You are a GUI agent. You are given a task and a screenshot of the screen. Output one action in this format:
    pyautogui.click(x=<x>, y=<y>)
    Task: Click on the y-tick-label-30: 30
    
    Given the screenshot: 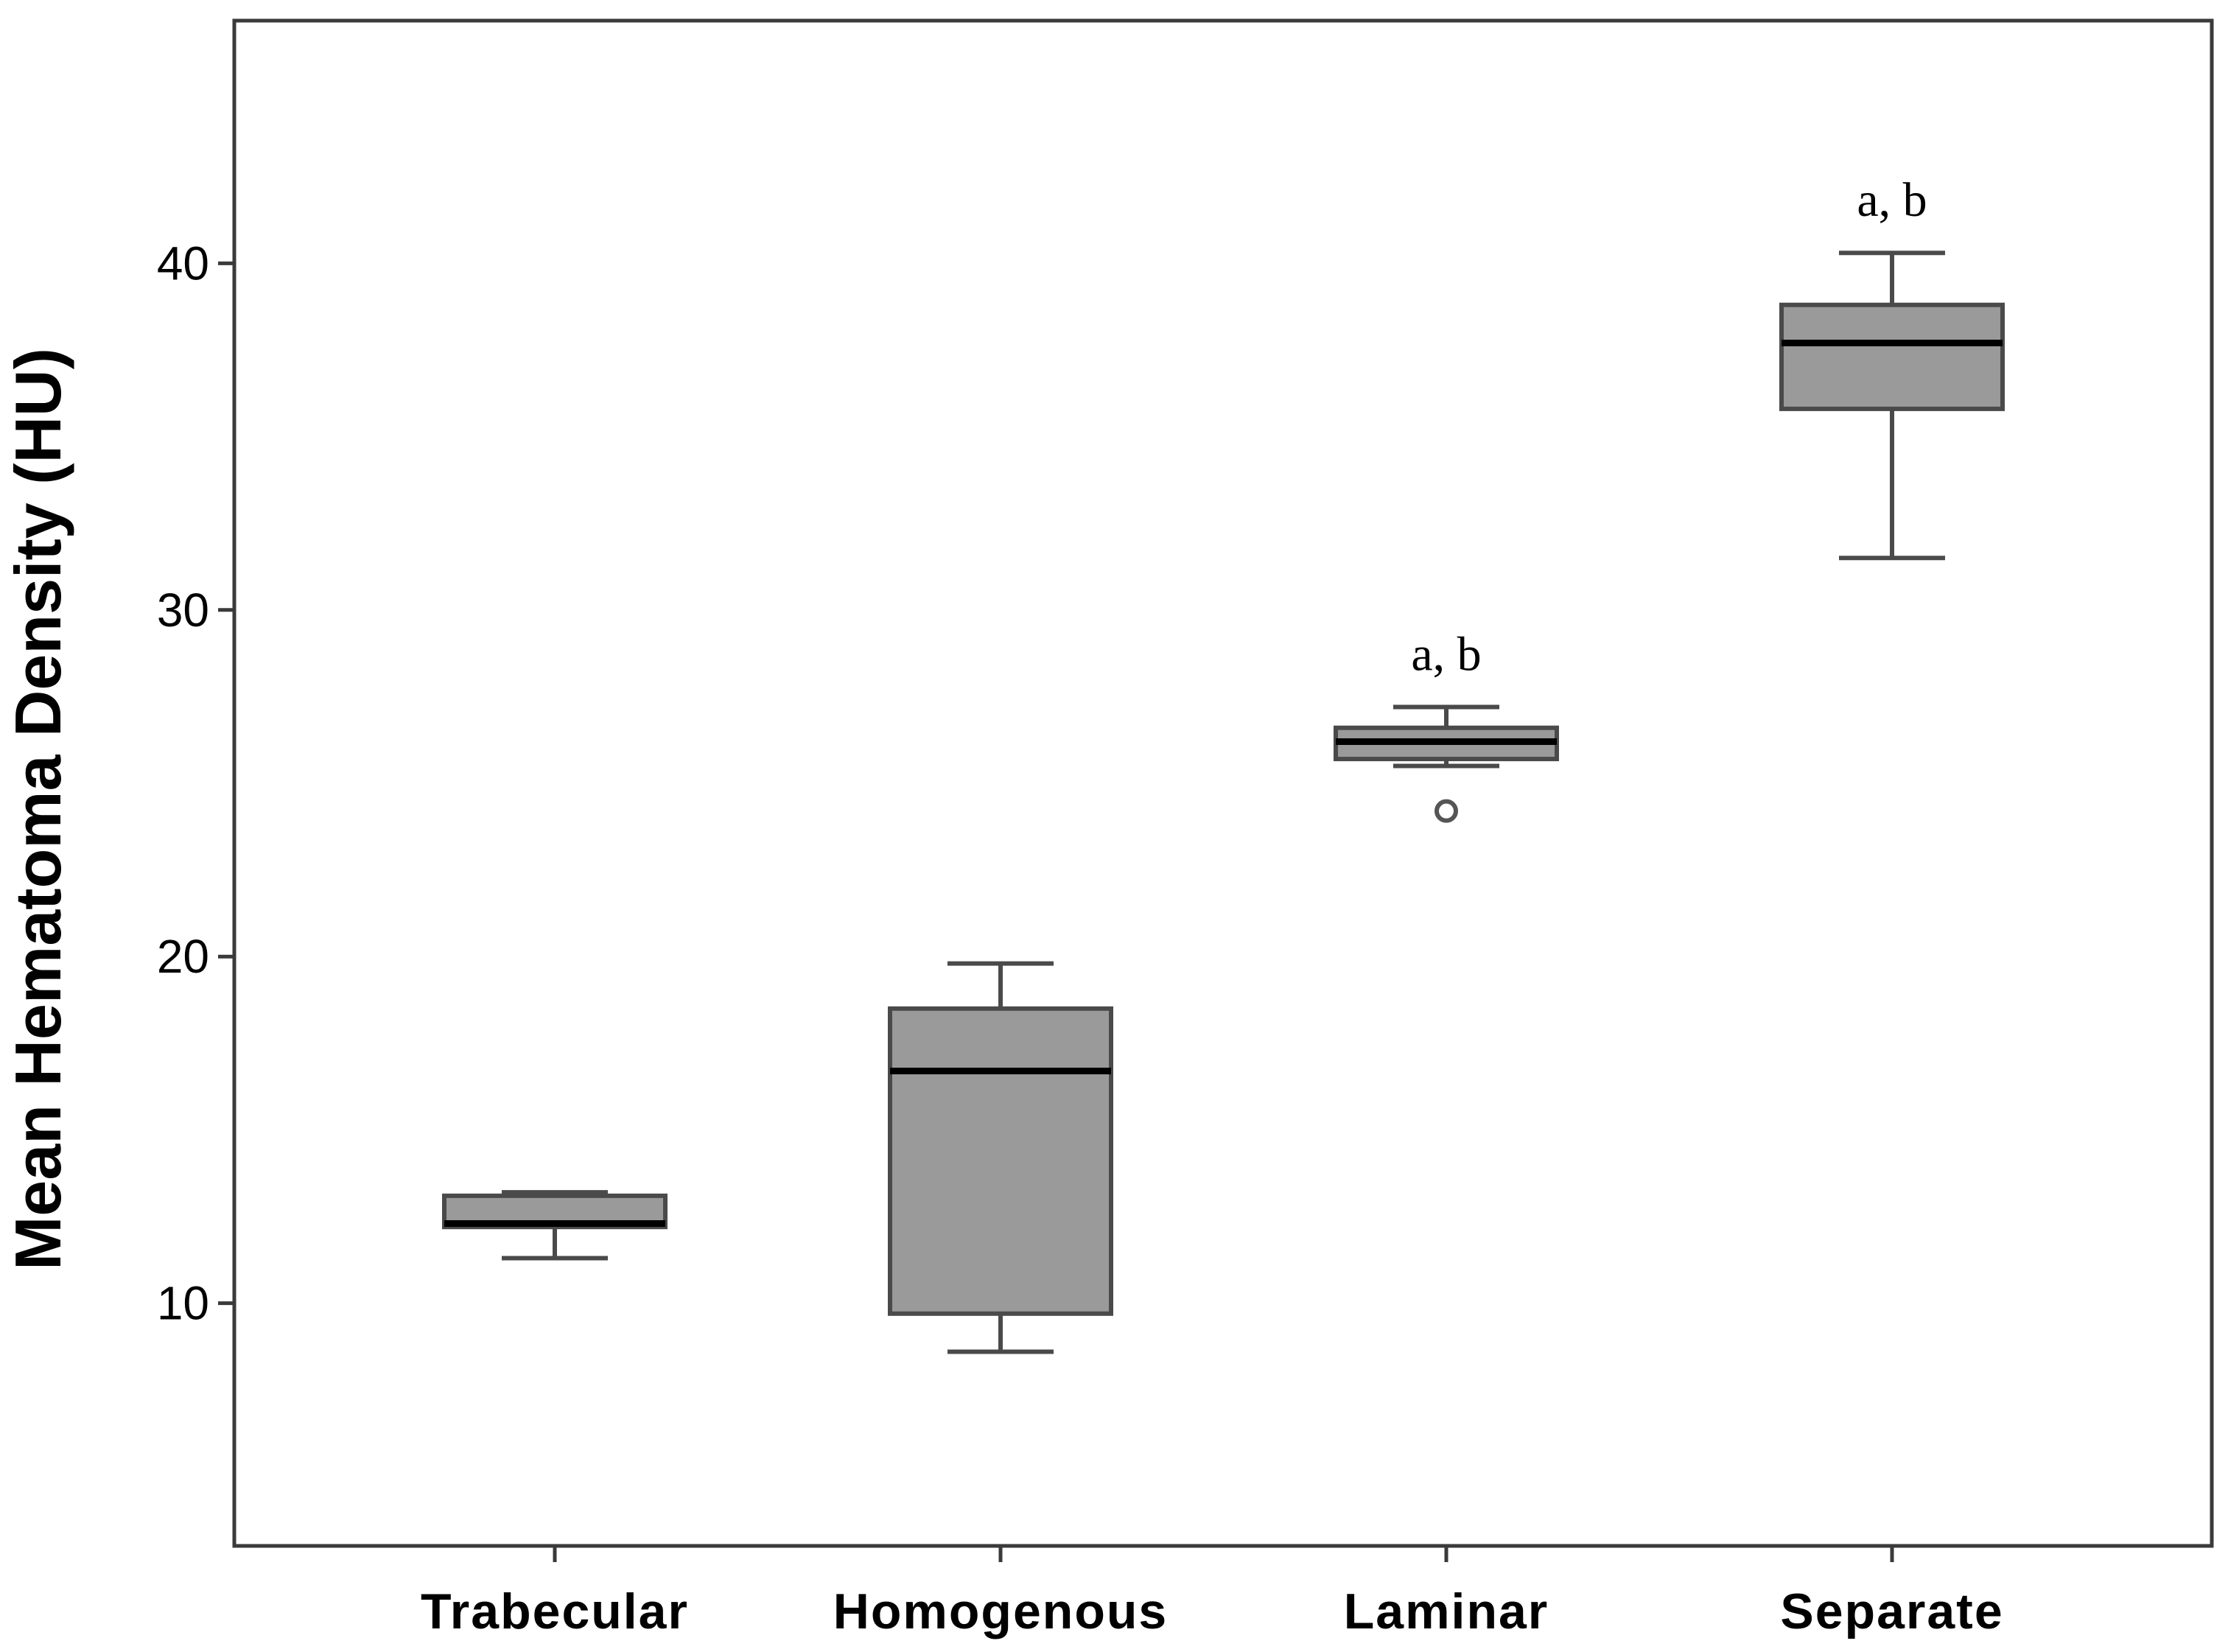 What is the action you would take?
    pyautogui.click(x=183, y=610)
    